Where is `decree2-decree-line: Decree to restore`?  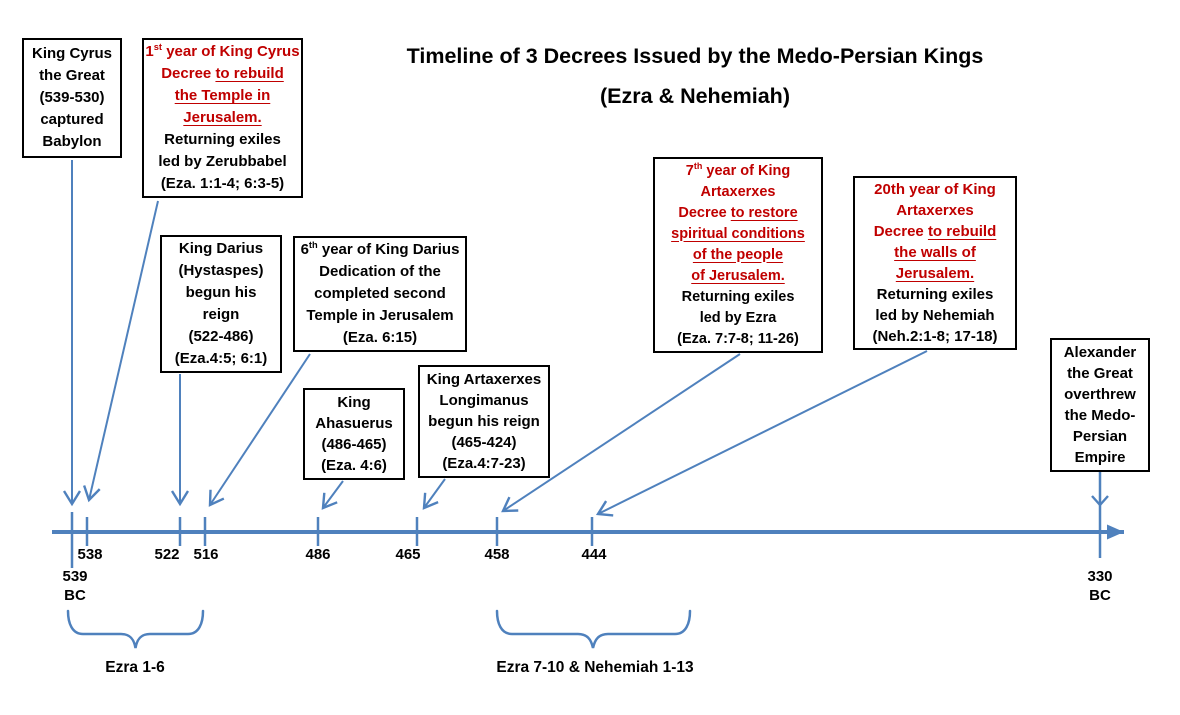 decree2-decree-line: Decree to restore is located at coordinates (737, 213).